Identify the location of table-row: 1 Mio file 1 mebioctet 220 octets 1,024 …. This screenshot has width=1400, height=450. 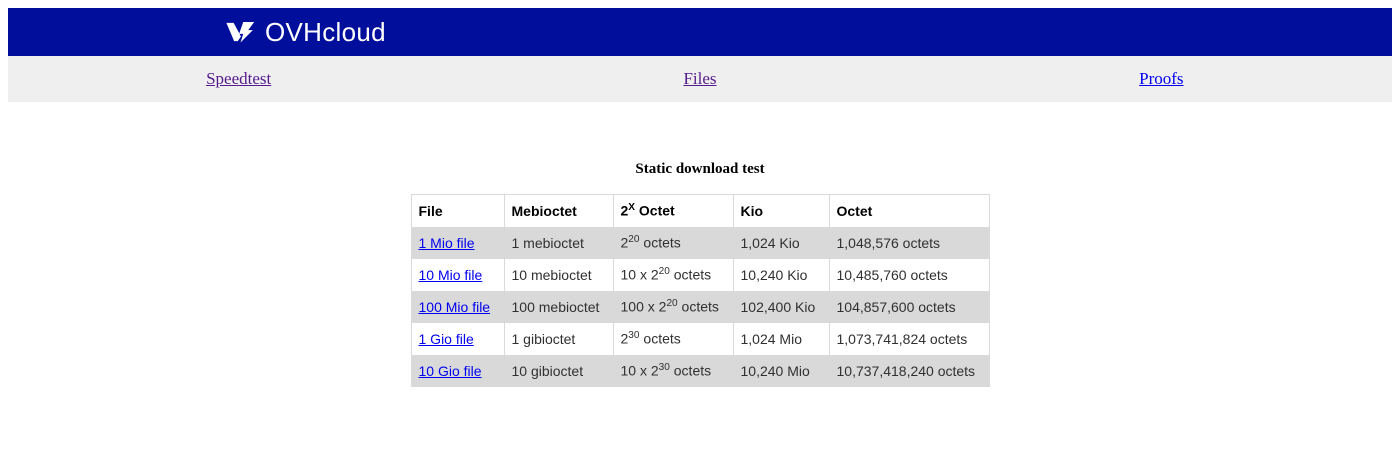
(700, 242).